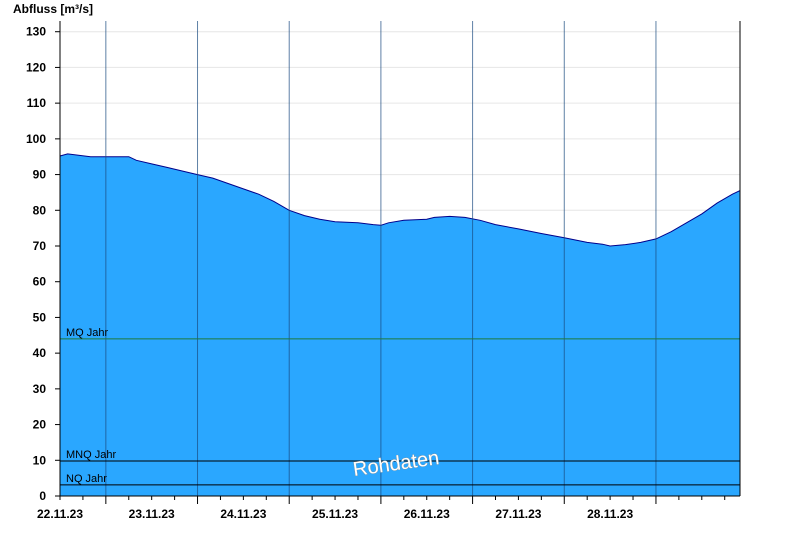 Image resolution: width=800 pixels, height=550 pixels. I want to click on x-tick-label: 22.11.23, so click(60, 514).